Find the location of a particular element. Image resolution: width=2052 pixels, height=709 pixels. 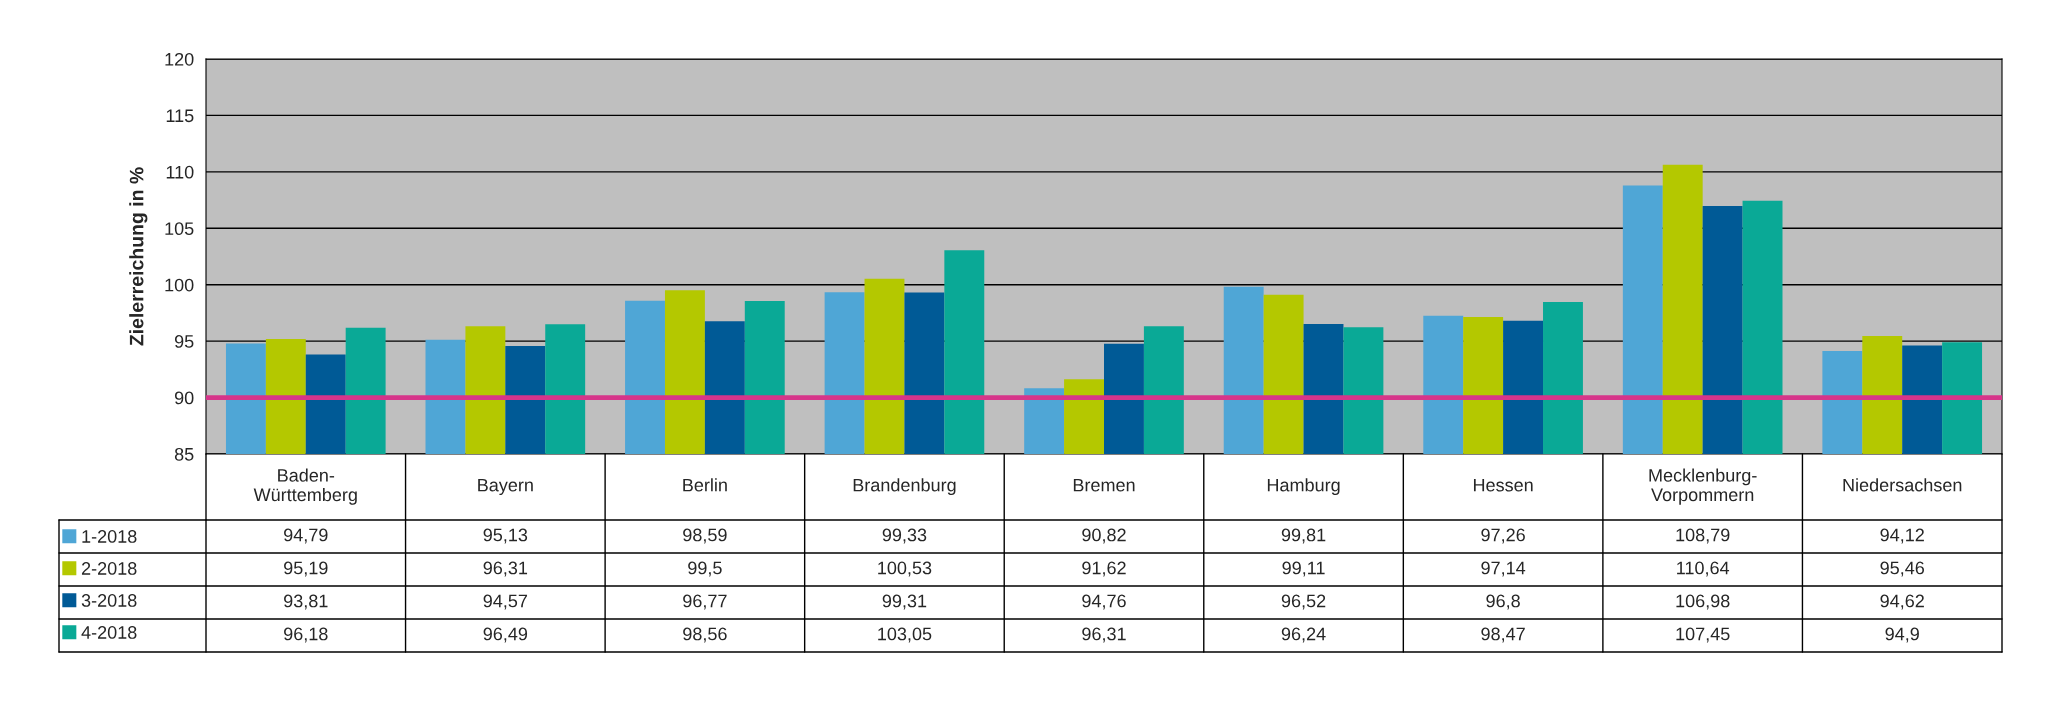

y-tick-label: 100 is located at coordinates (179, 285).